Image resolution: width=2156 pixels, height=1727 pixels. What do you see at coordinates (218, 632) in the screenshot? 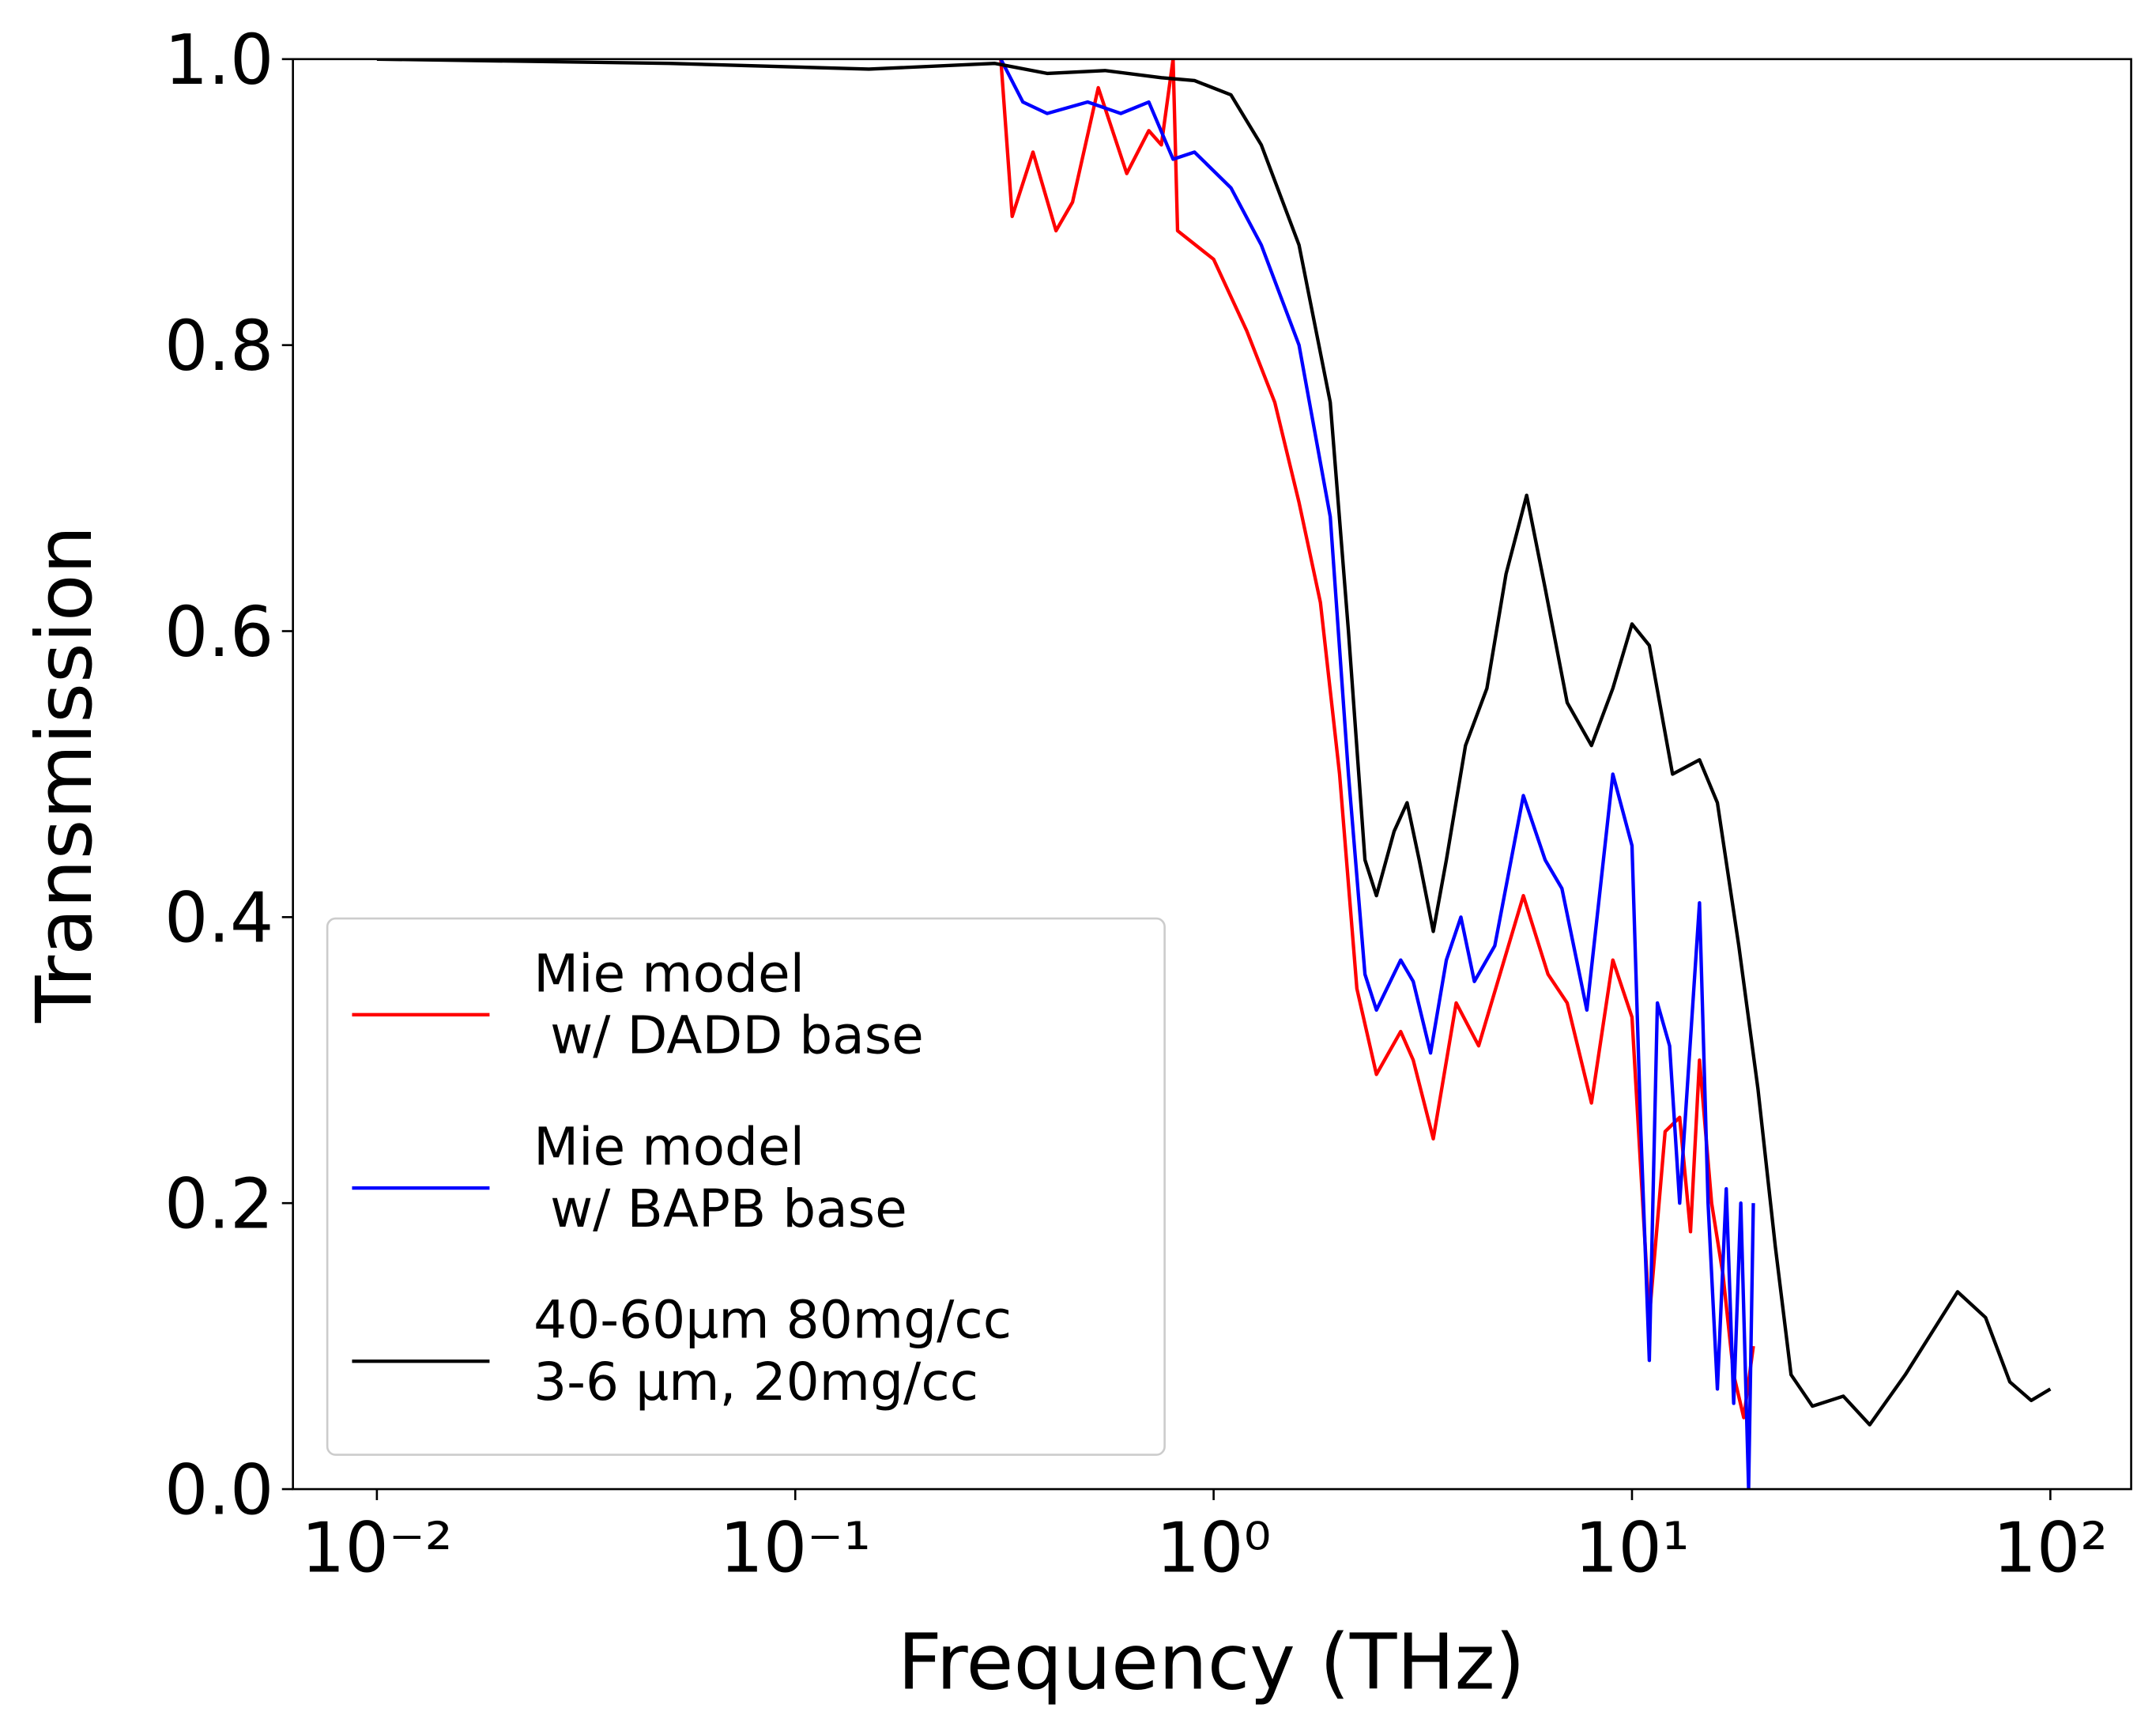
I see `y-tick-label: 0.6` at bounding box center [218, 632].